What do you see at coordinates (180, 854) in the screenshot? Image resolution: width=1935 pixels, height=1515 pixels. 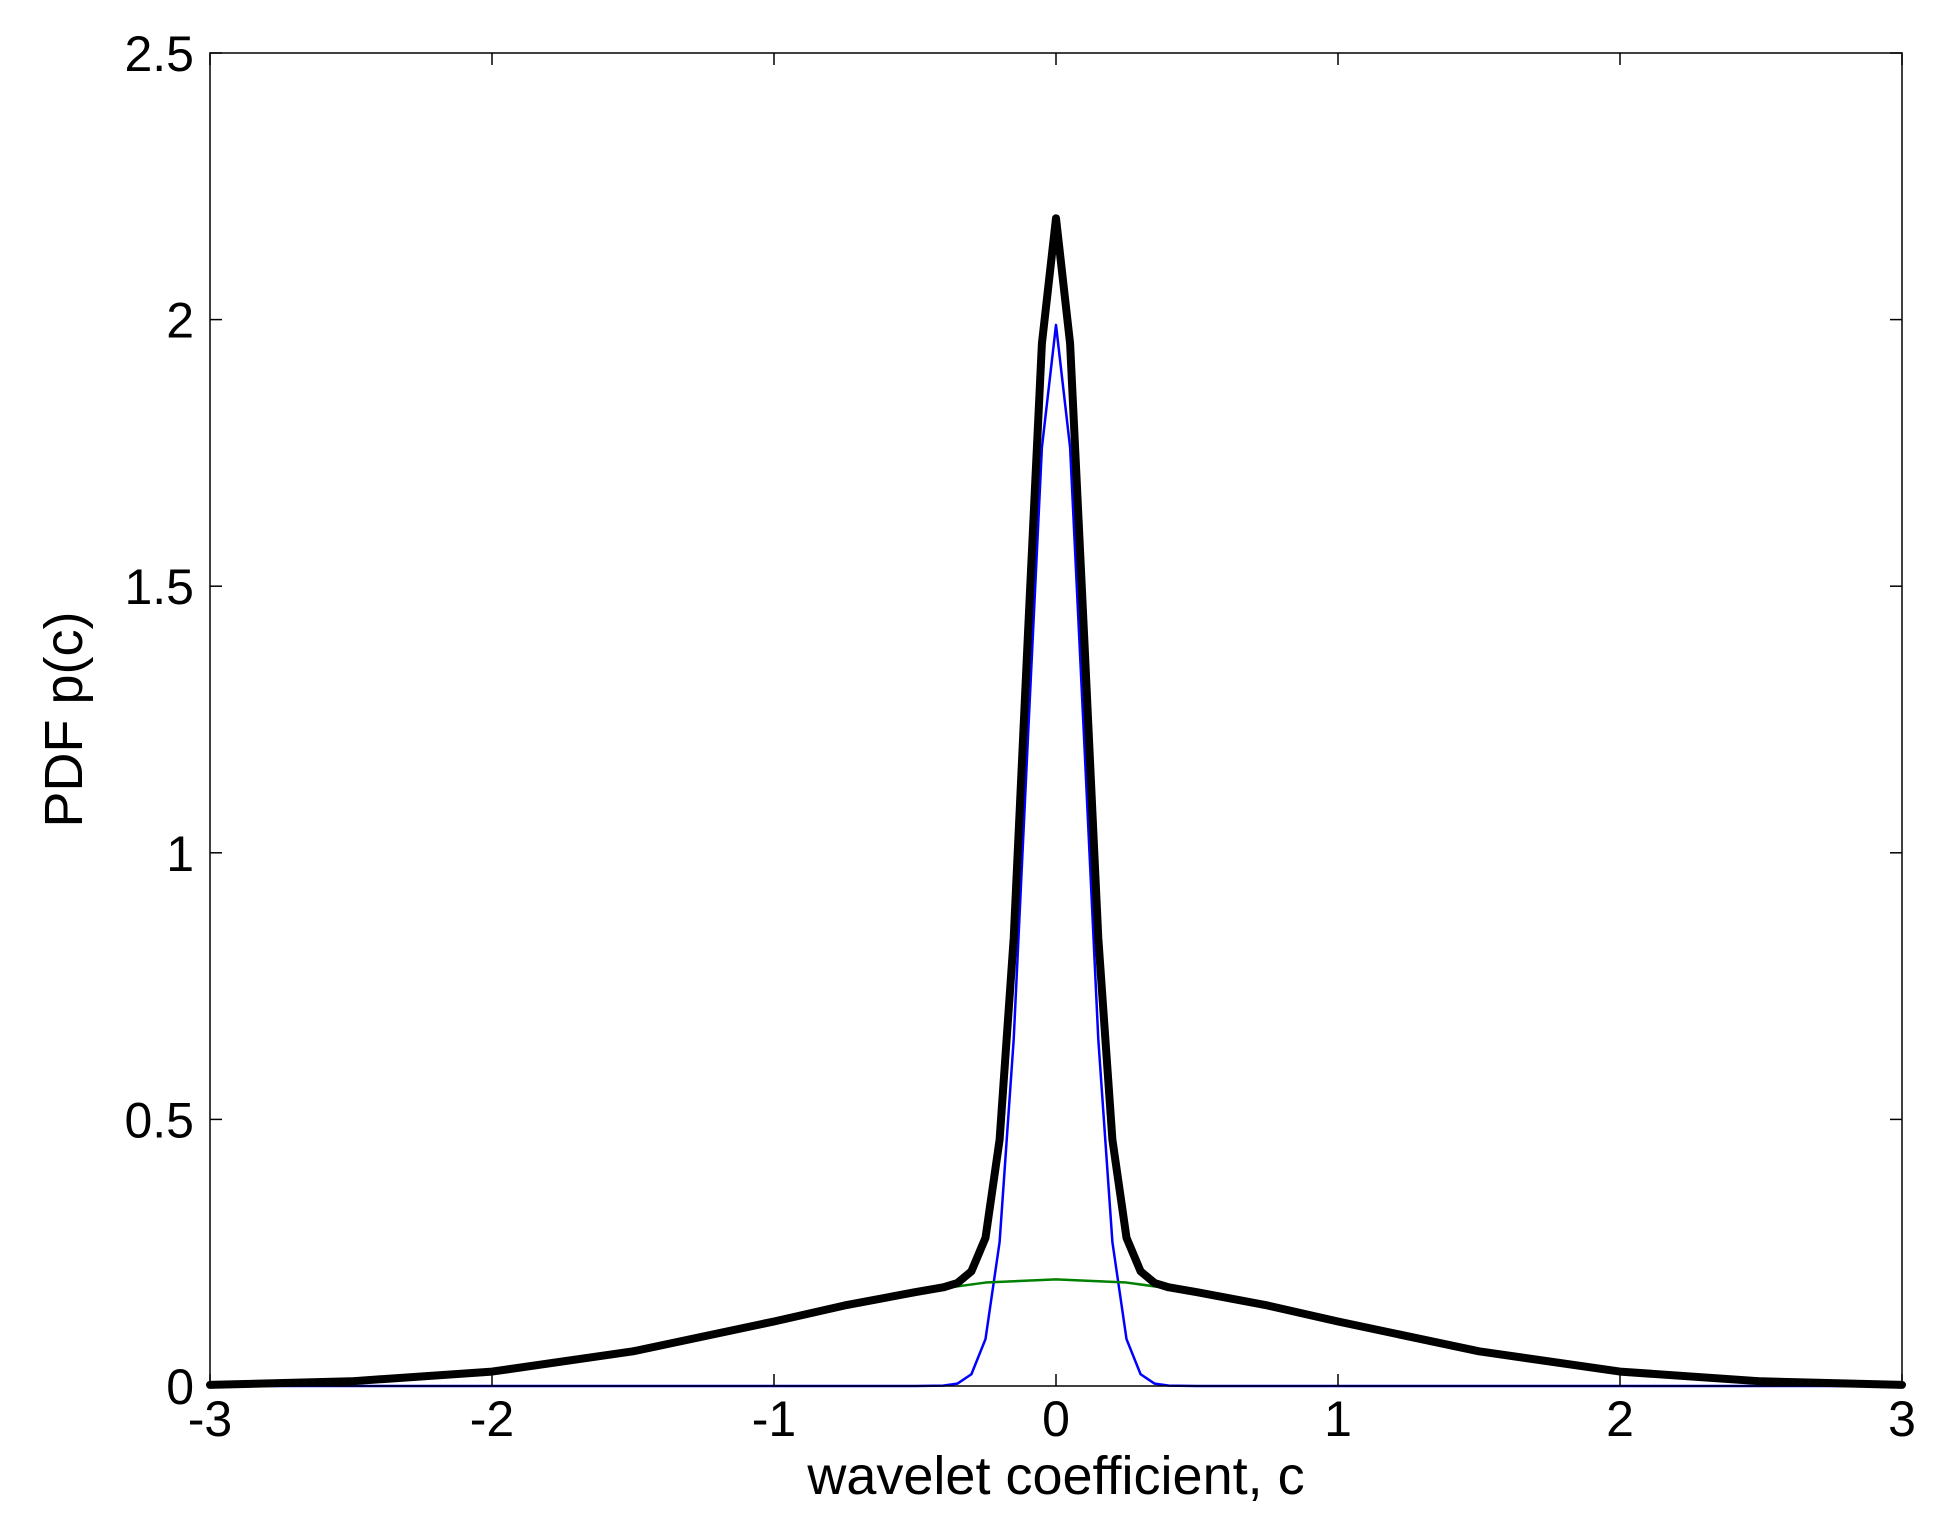 I see `y-tick-label: 1` at bounding box center [180, 854].